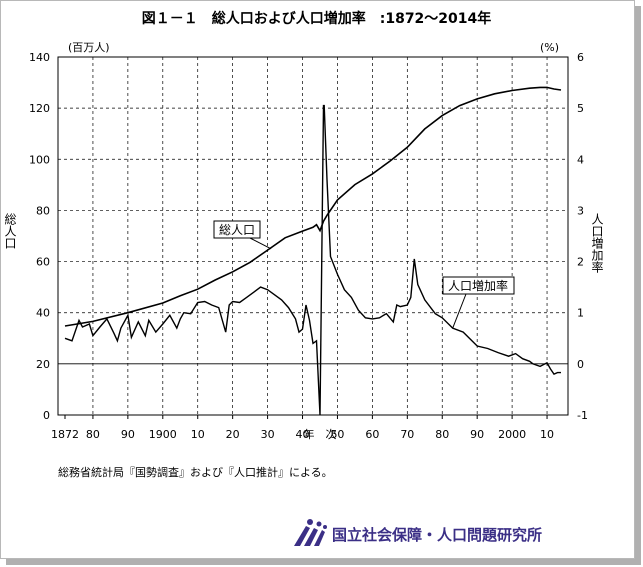  Describe the element at coordinates (39, 159) in the screenshot. I see `y-left-tick-label: 100` at that location.